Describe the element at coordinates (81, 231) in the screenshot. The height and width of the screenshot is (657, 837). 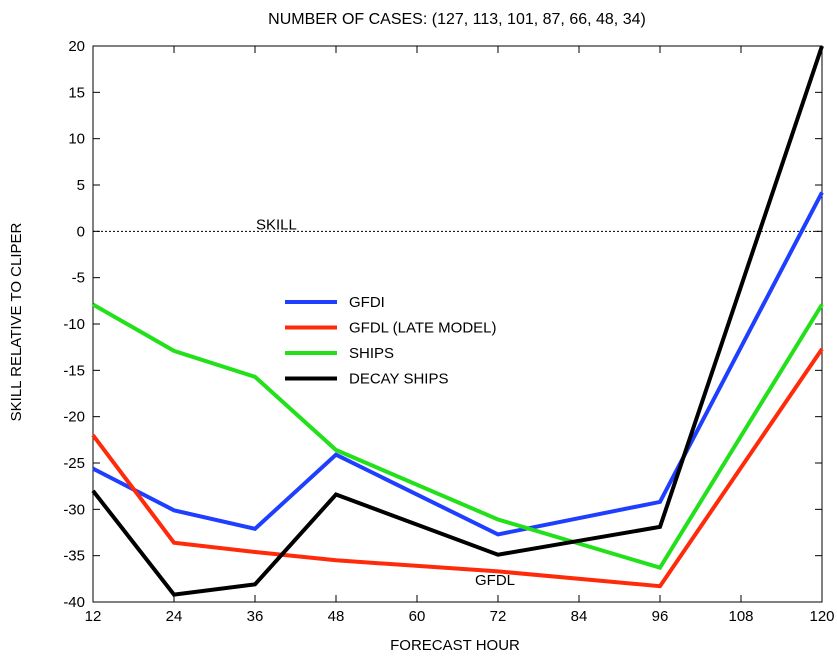
I see `y-tick-label: 0` at that location.